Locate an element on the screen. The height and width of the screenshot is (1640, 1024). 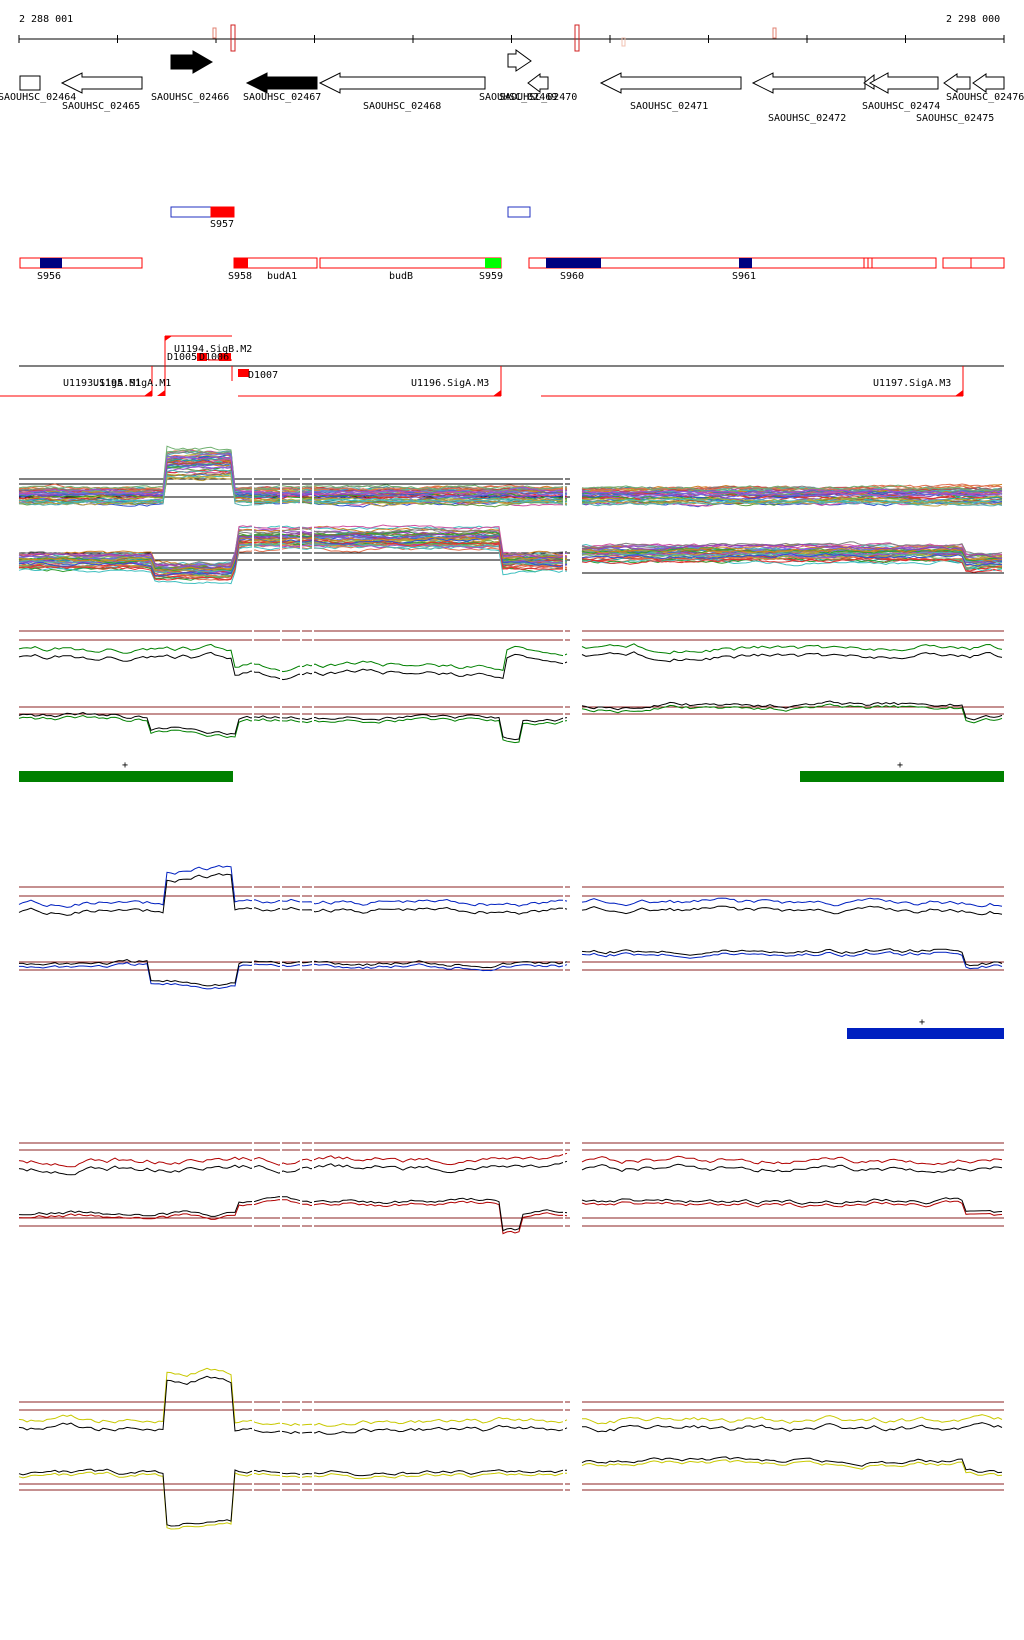
gene-label: SAOUHSC_02474 is located at coordinates (901, 106).